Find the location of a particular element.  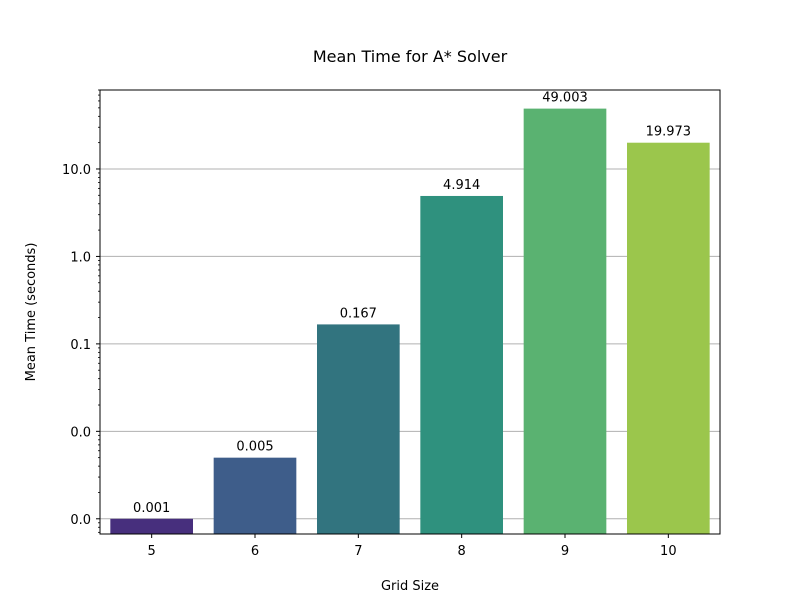

chart-title: Mean Time for A* Solver is located at coordinates (410, 56).